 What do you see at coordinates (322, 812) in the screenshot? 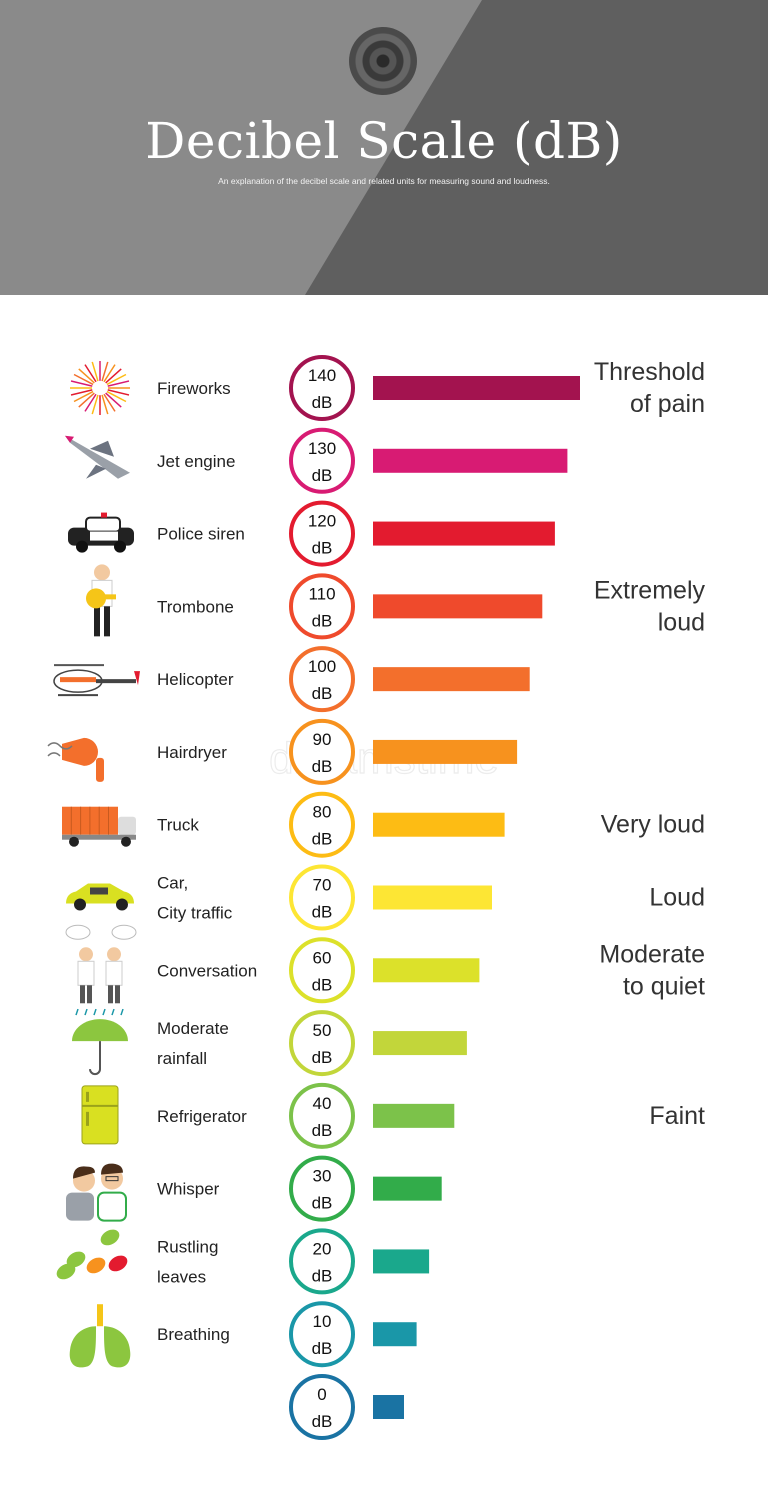
I see `db-value: 80` at bounding box center [322, 812].